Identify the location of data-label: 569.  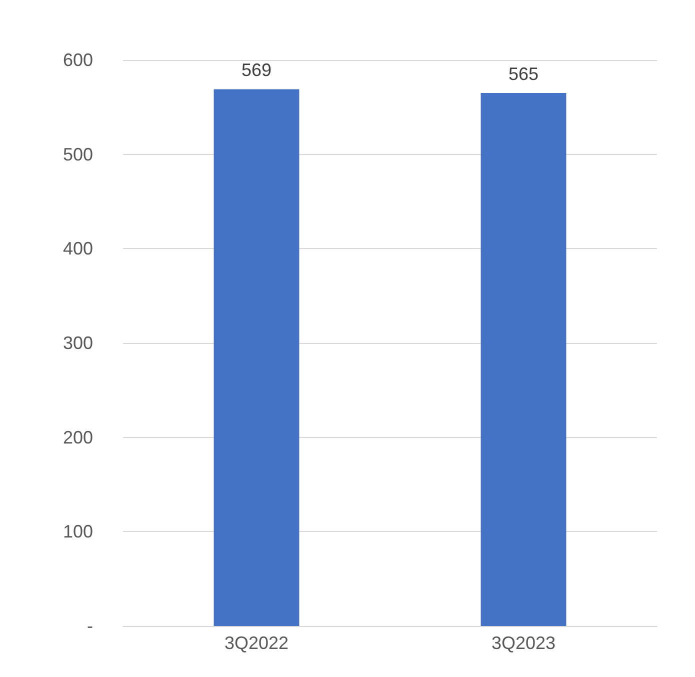
(256, 70).